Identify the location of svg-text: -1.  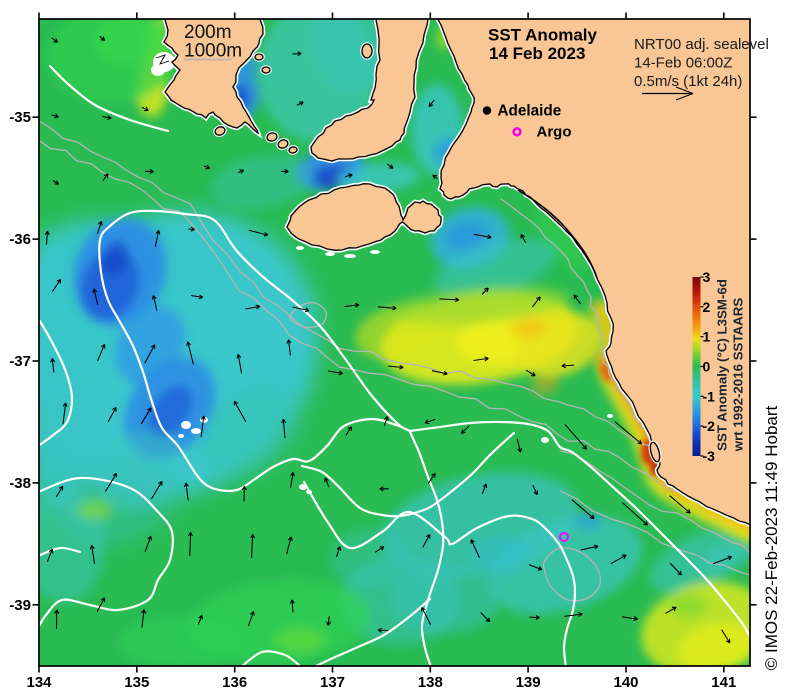
(709, 396).